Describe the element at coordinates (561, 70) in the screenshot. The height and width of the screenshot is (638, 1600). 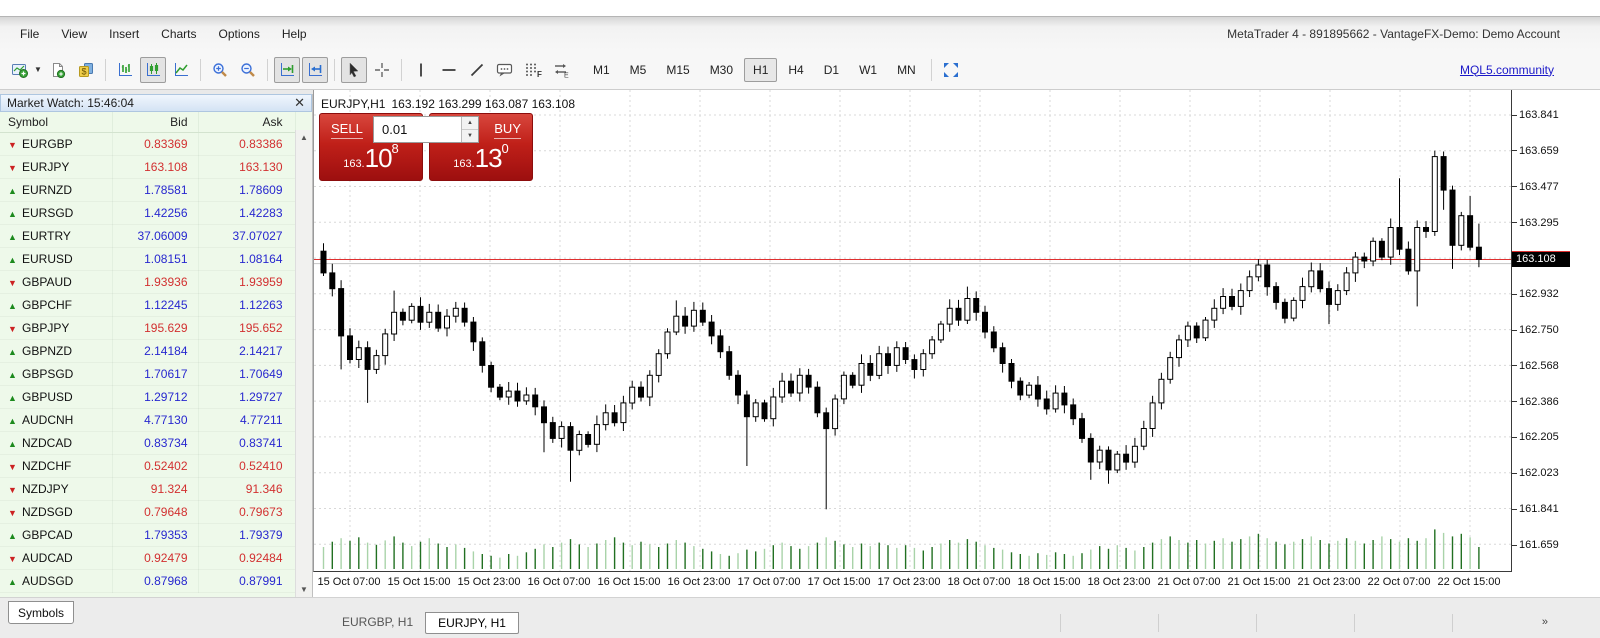
I see `cycle-lines-icon: E` at that location.